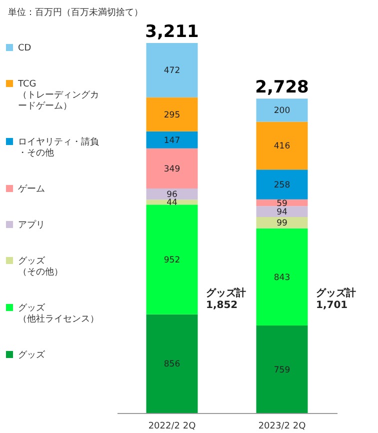  Describe the element at coordinates (25, 49) in the screenshot. I see `legend-label: CD` at that location.